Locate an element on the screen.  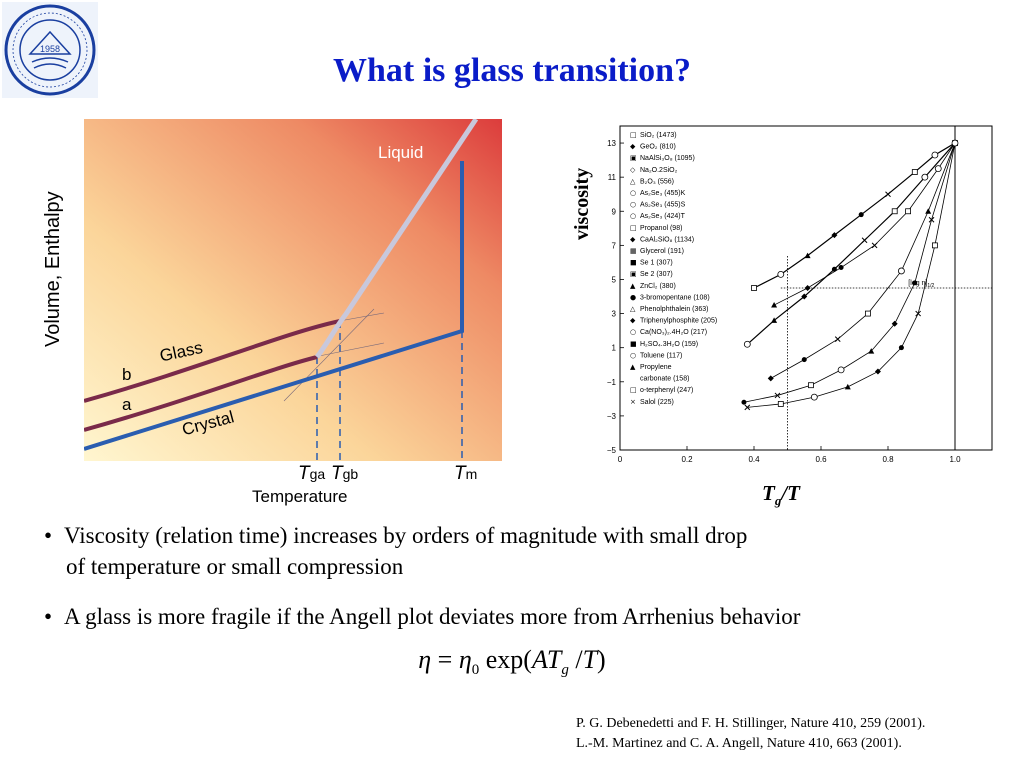
legend-entry: □ o-terphenyl (247) is located at coordinates (661, 390).